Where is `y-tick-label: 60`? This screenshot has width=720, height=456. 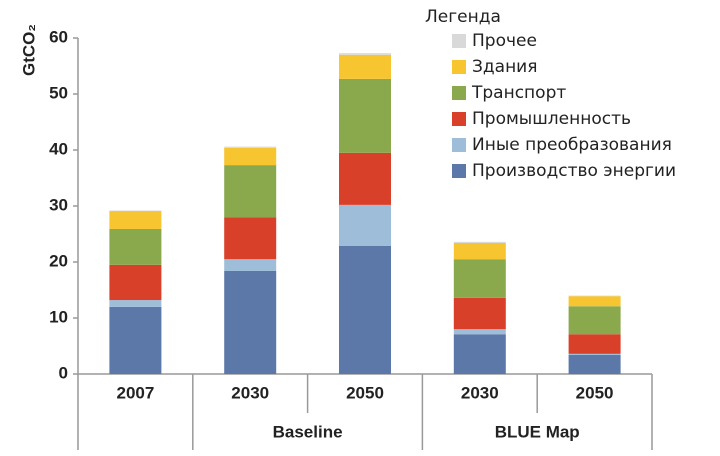
y-tick-label: 60 is located at coordinates (58, 36).